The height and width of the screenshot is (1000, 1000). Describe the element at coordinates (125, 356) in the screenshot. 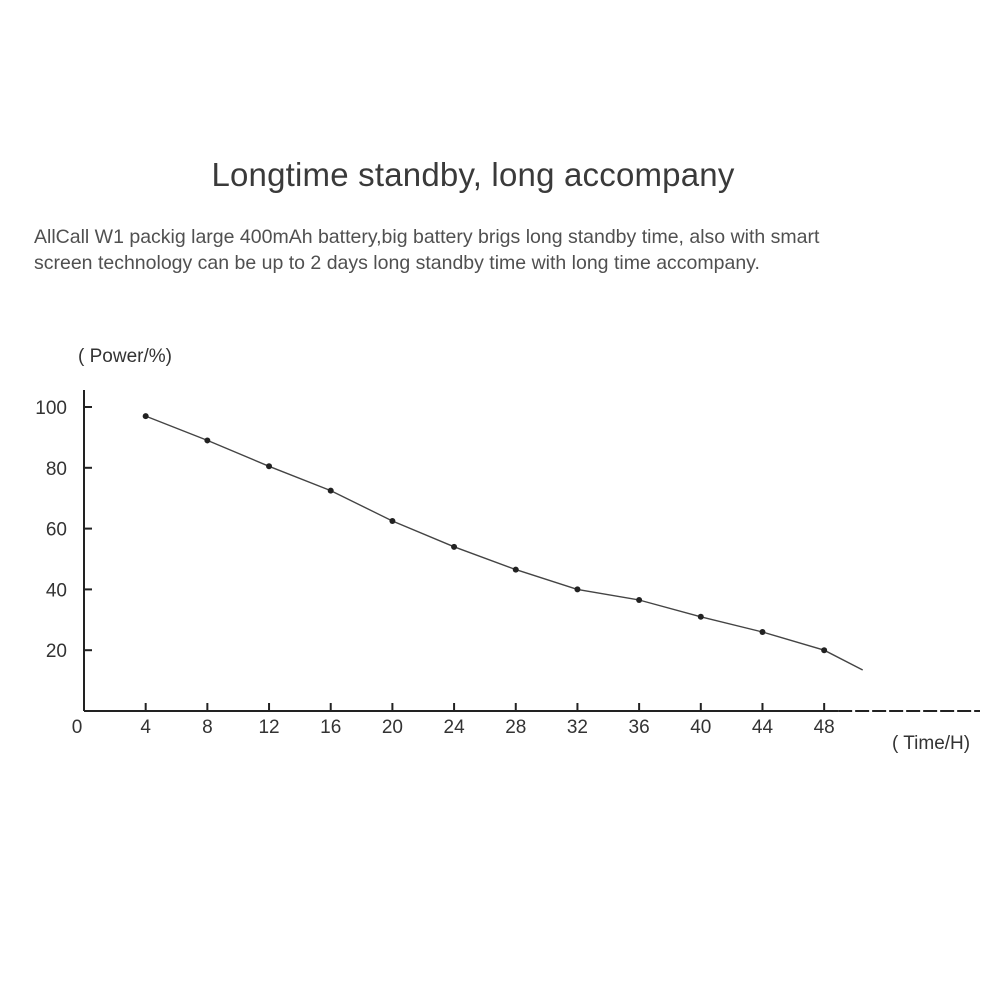

I see `y-axis-label: ( Power/%)` at that location.